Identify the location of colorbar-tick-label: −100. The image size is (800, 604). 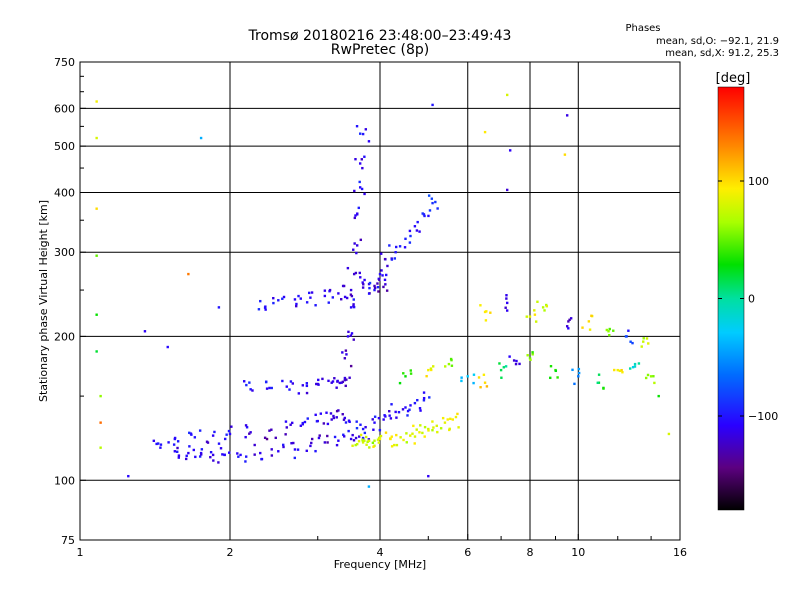
(763, 416).